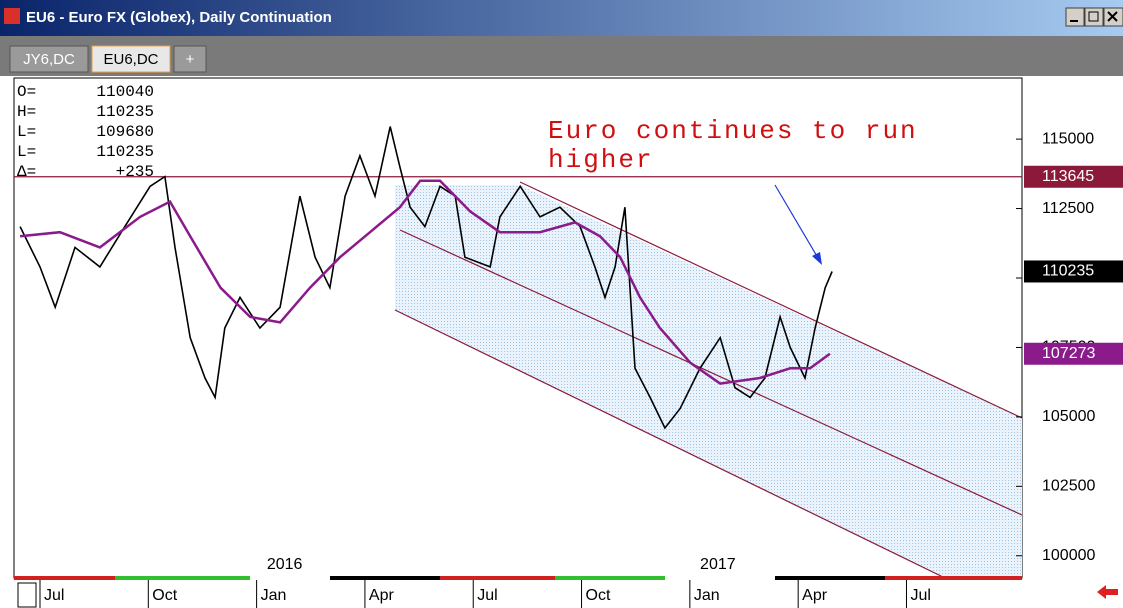 The height and width of the screenshot is (608, 1123). Describe the element at coordinates (1068, 353) in the screenshot. I see `price-box-label: 107273` at that location.